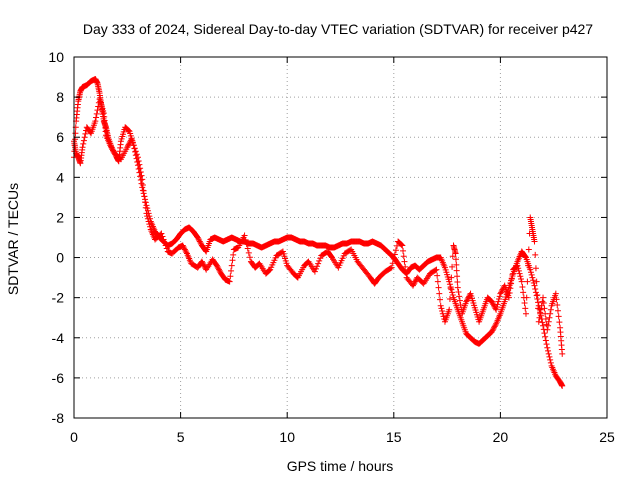 This screenshot has width=640, height=480. I want to click on x-tick-label: 15, so click(394, 437).